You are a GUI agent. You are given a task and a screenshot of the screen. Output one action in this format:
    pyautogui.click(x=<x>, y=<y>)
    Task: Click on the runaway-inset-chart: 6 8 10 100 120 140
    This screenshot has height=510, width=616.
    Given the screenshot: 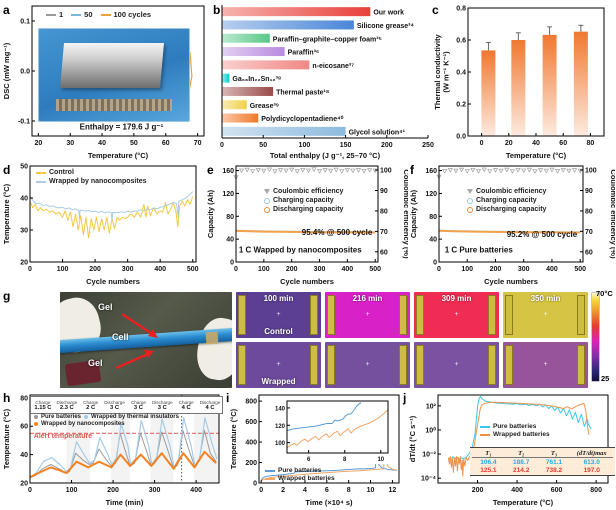 What is the action you would take?
    pyautogui.click(x=332, y=431)
    